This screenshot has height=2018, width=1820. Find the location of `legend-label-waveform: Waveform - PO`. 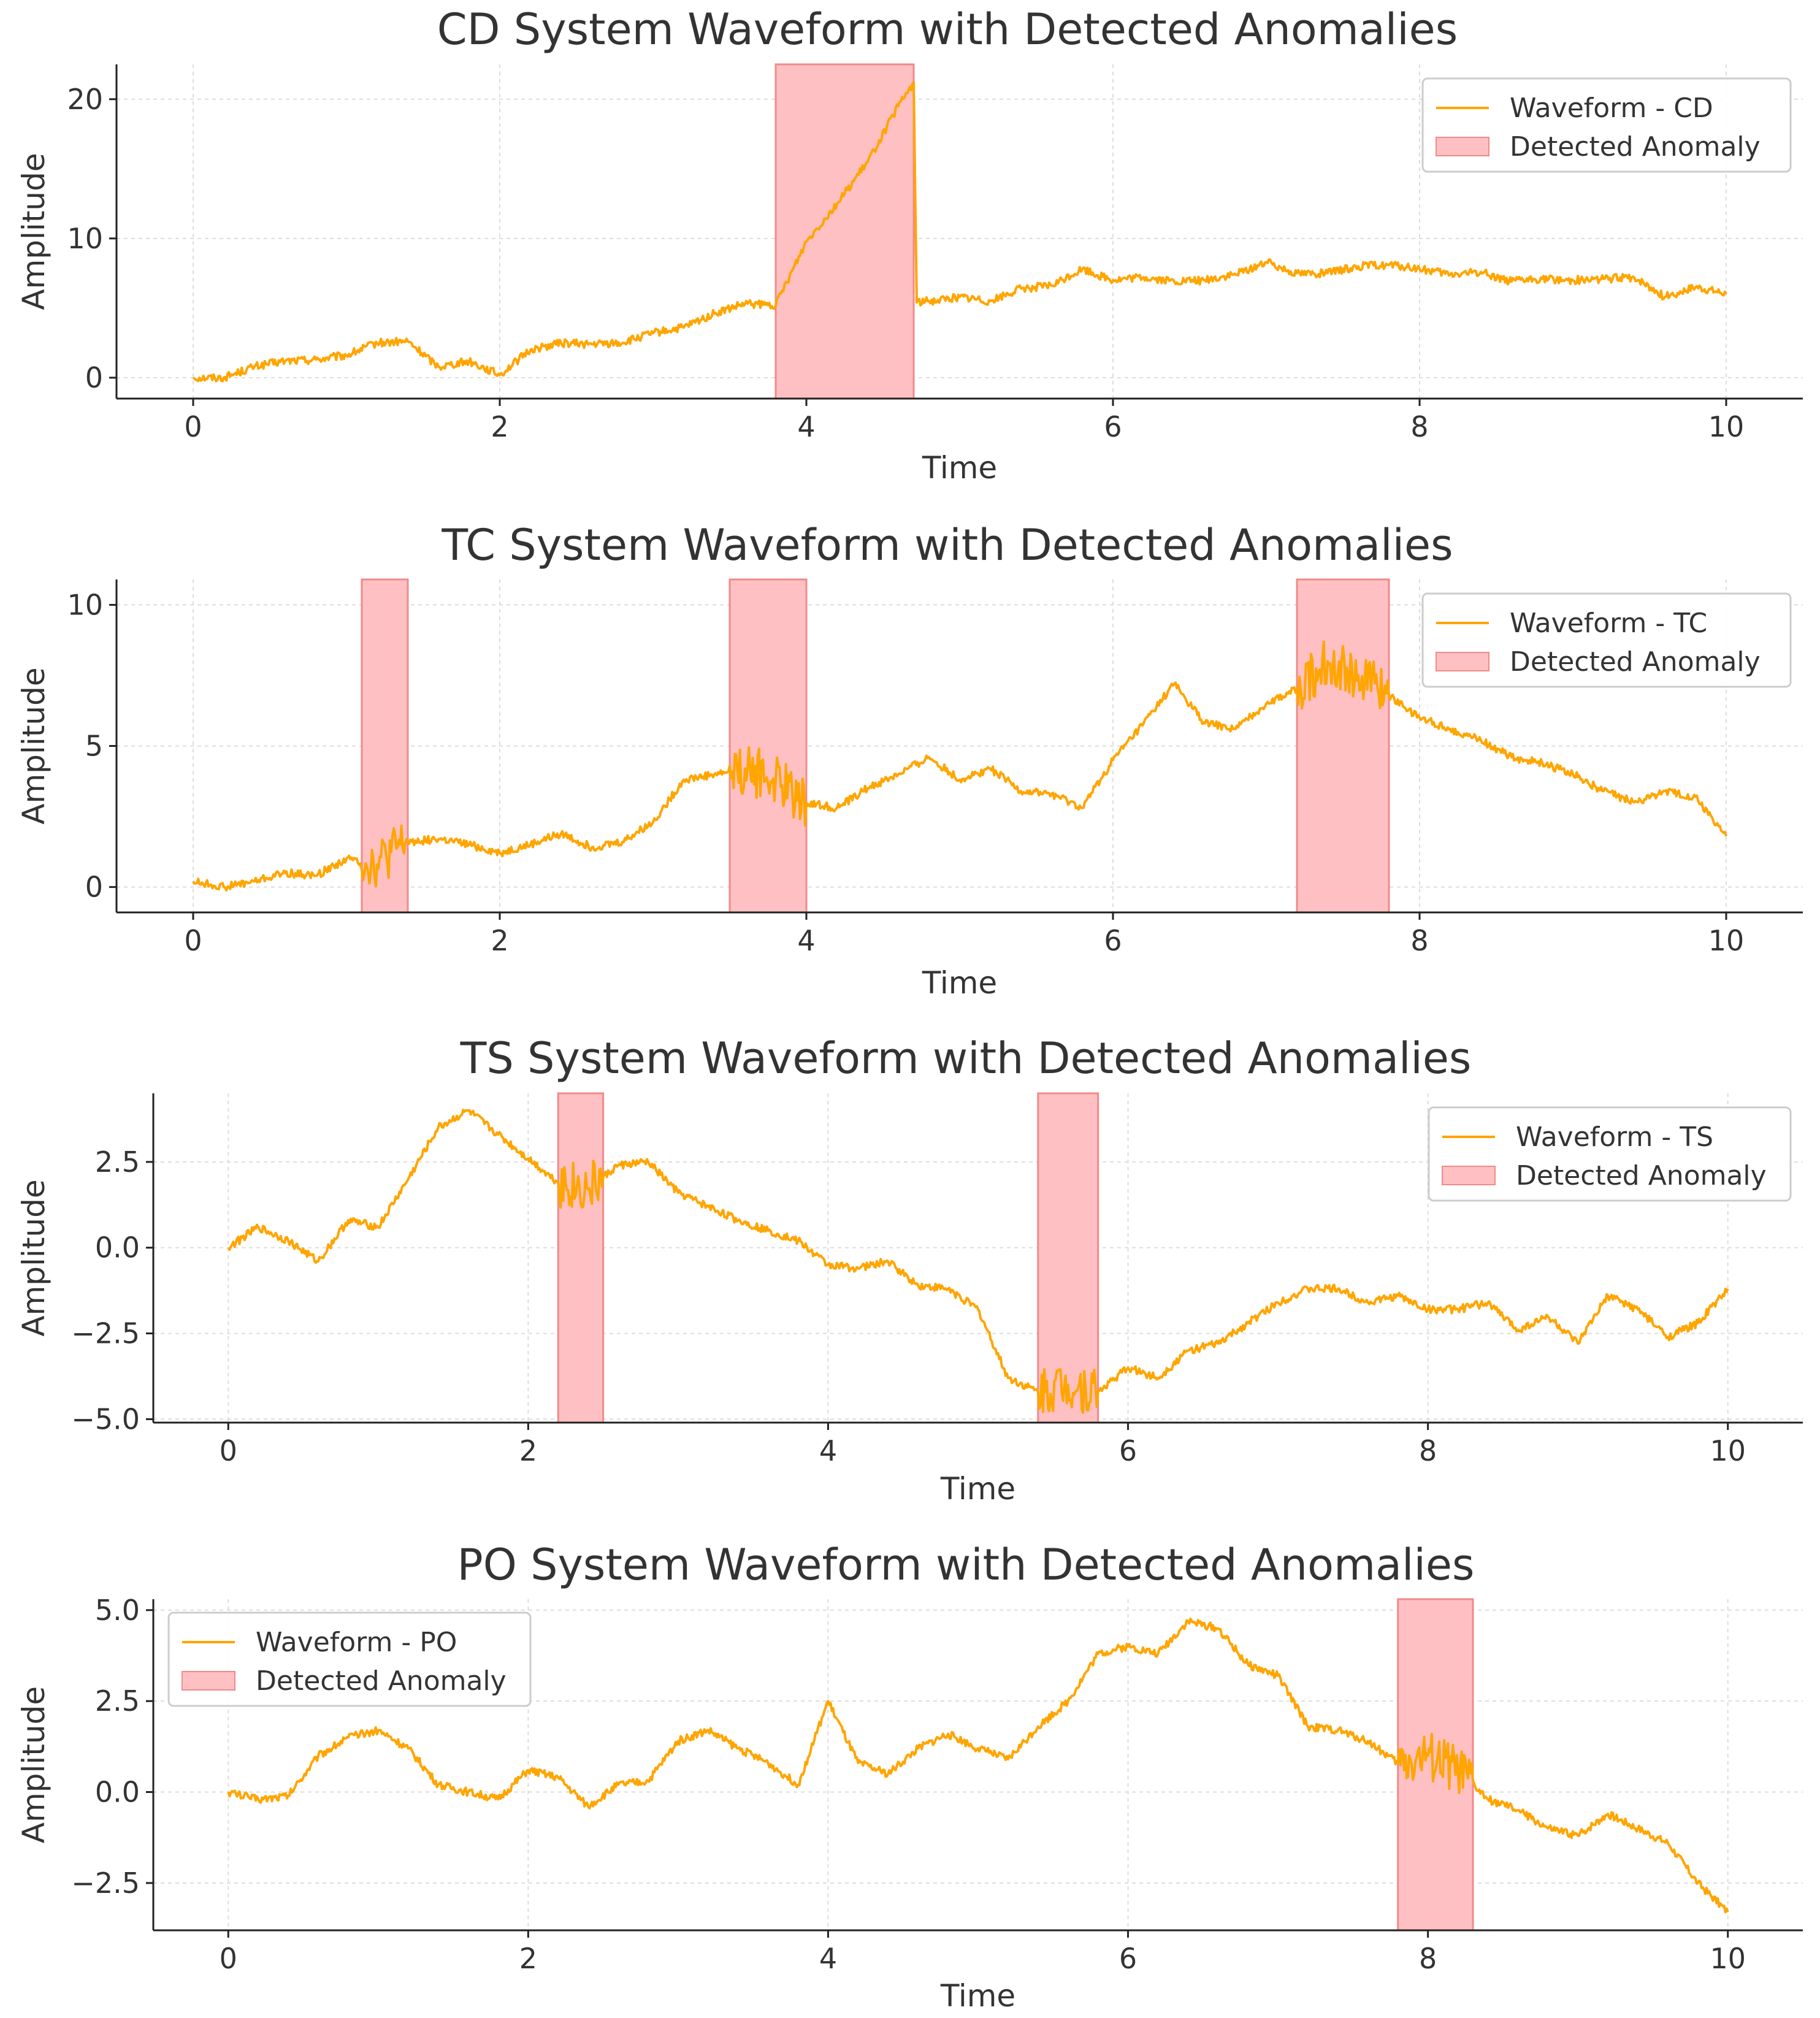

legend-label-waveform: Waveform - PO is located at coordinates (356, 1643).